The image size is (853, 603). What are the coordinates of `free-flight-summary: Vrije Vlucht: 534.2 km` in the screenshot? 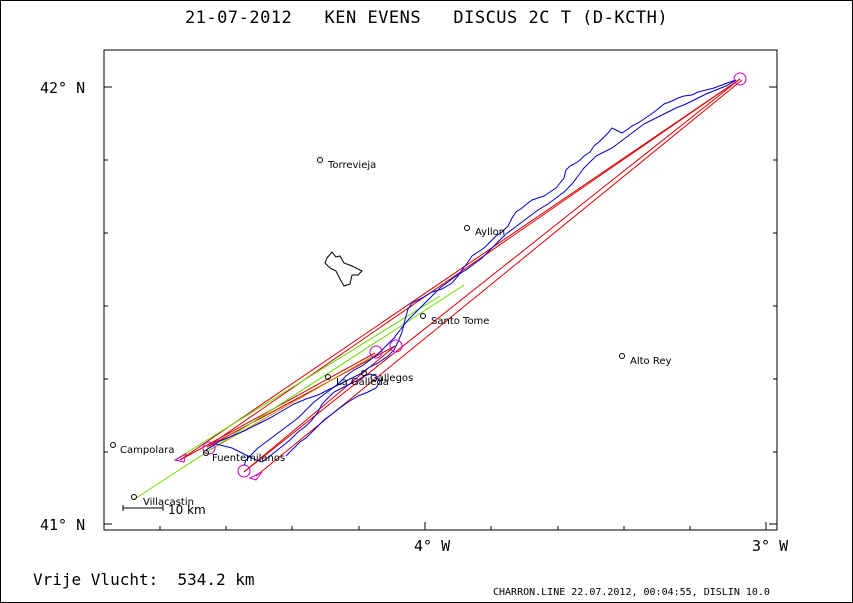 It's located at (144, 579).